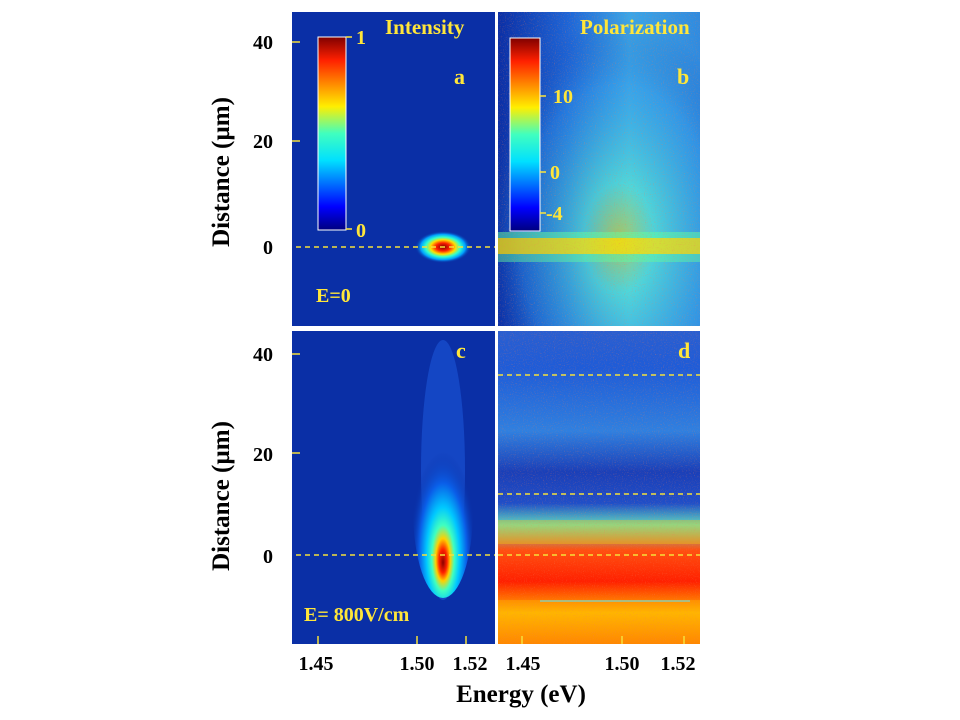 Image resolution: width=960 pixels, height=720 pixels. I want to click on y-axis-label-bottom: Distance (µm), so click(221, 496).